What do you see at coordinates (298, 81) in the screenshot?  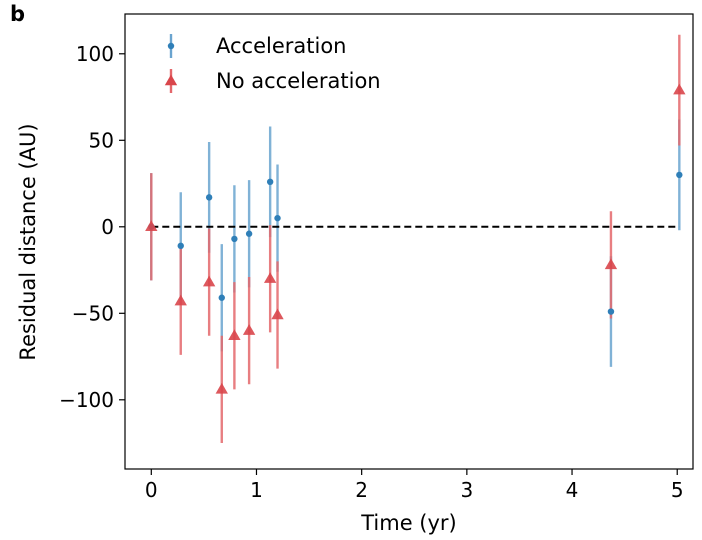 I see `legend-label-no-acceleration: No acceleration` at bounding box center [298, 81].